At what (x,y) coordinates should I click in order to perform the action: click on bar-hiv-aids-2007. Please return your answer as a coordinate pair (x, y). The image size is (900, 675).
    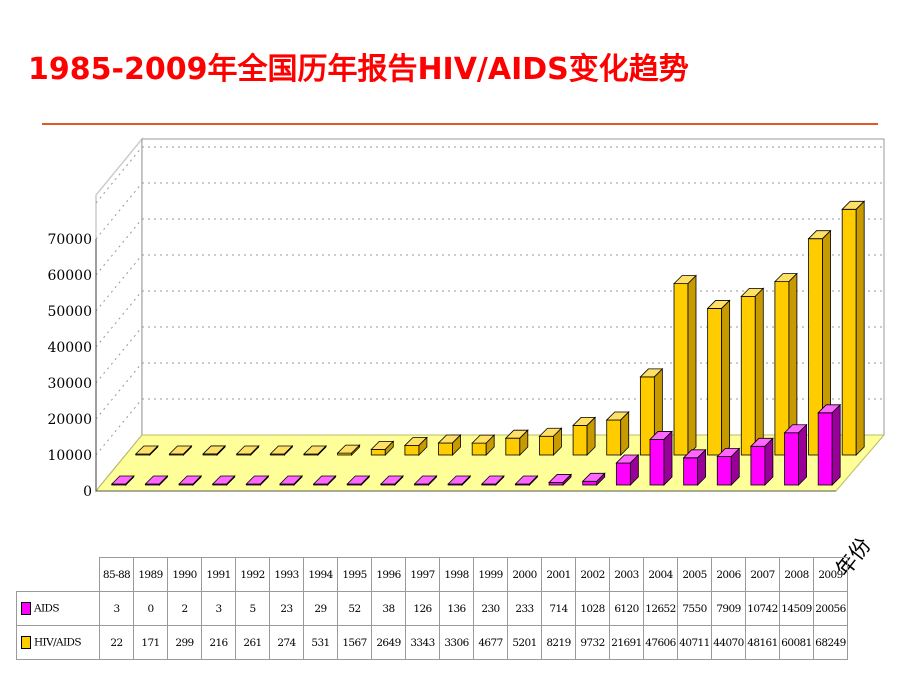
    Looking at the image, I should click on (785, 364).